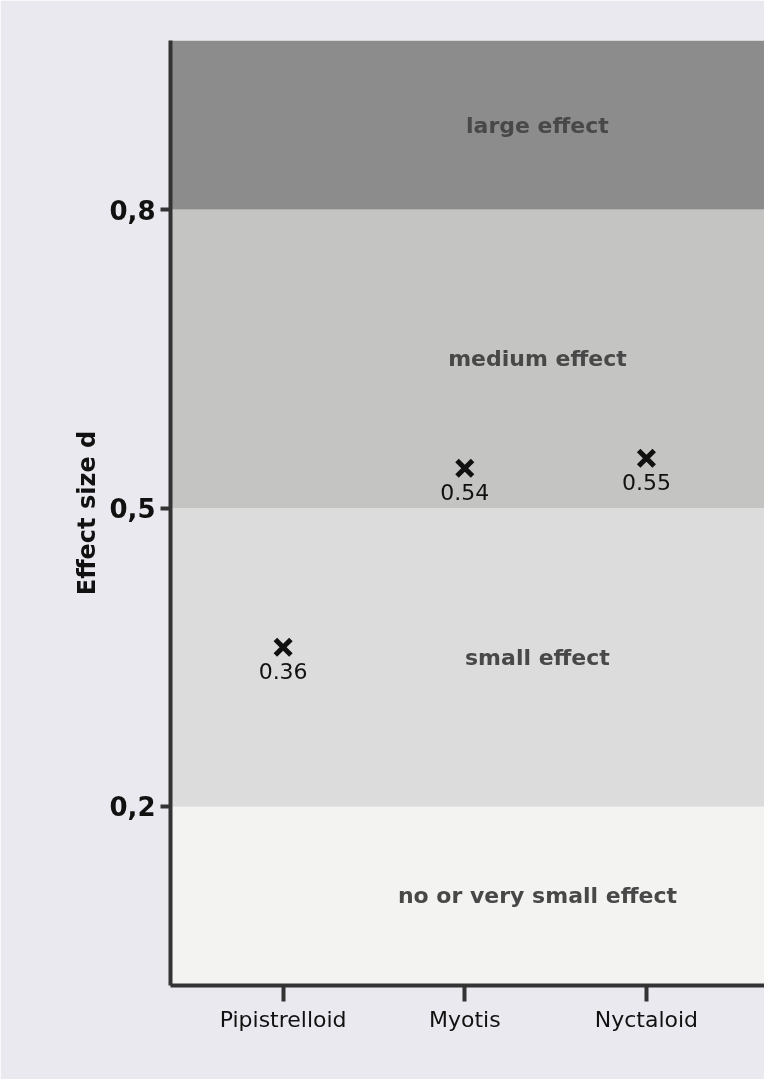 The width and height of the screenshot is (764, 1079). What do you see at coordinates (465, 493) in the screenshot?
I see `data-label: 0.54` at bounding box center [465, 493].